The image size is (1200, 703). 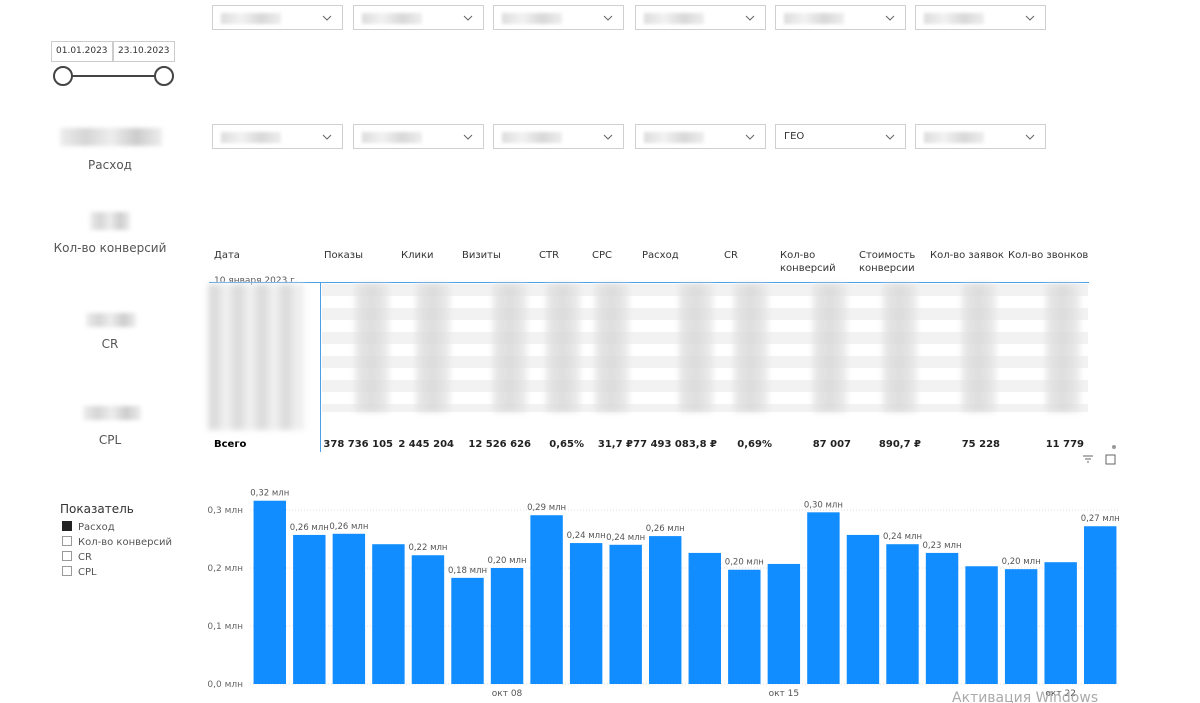 I want to click on column-header: Стоимость конверсии, so click(x=887, y=262).